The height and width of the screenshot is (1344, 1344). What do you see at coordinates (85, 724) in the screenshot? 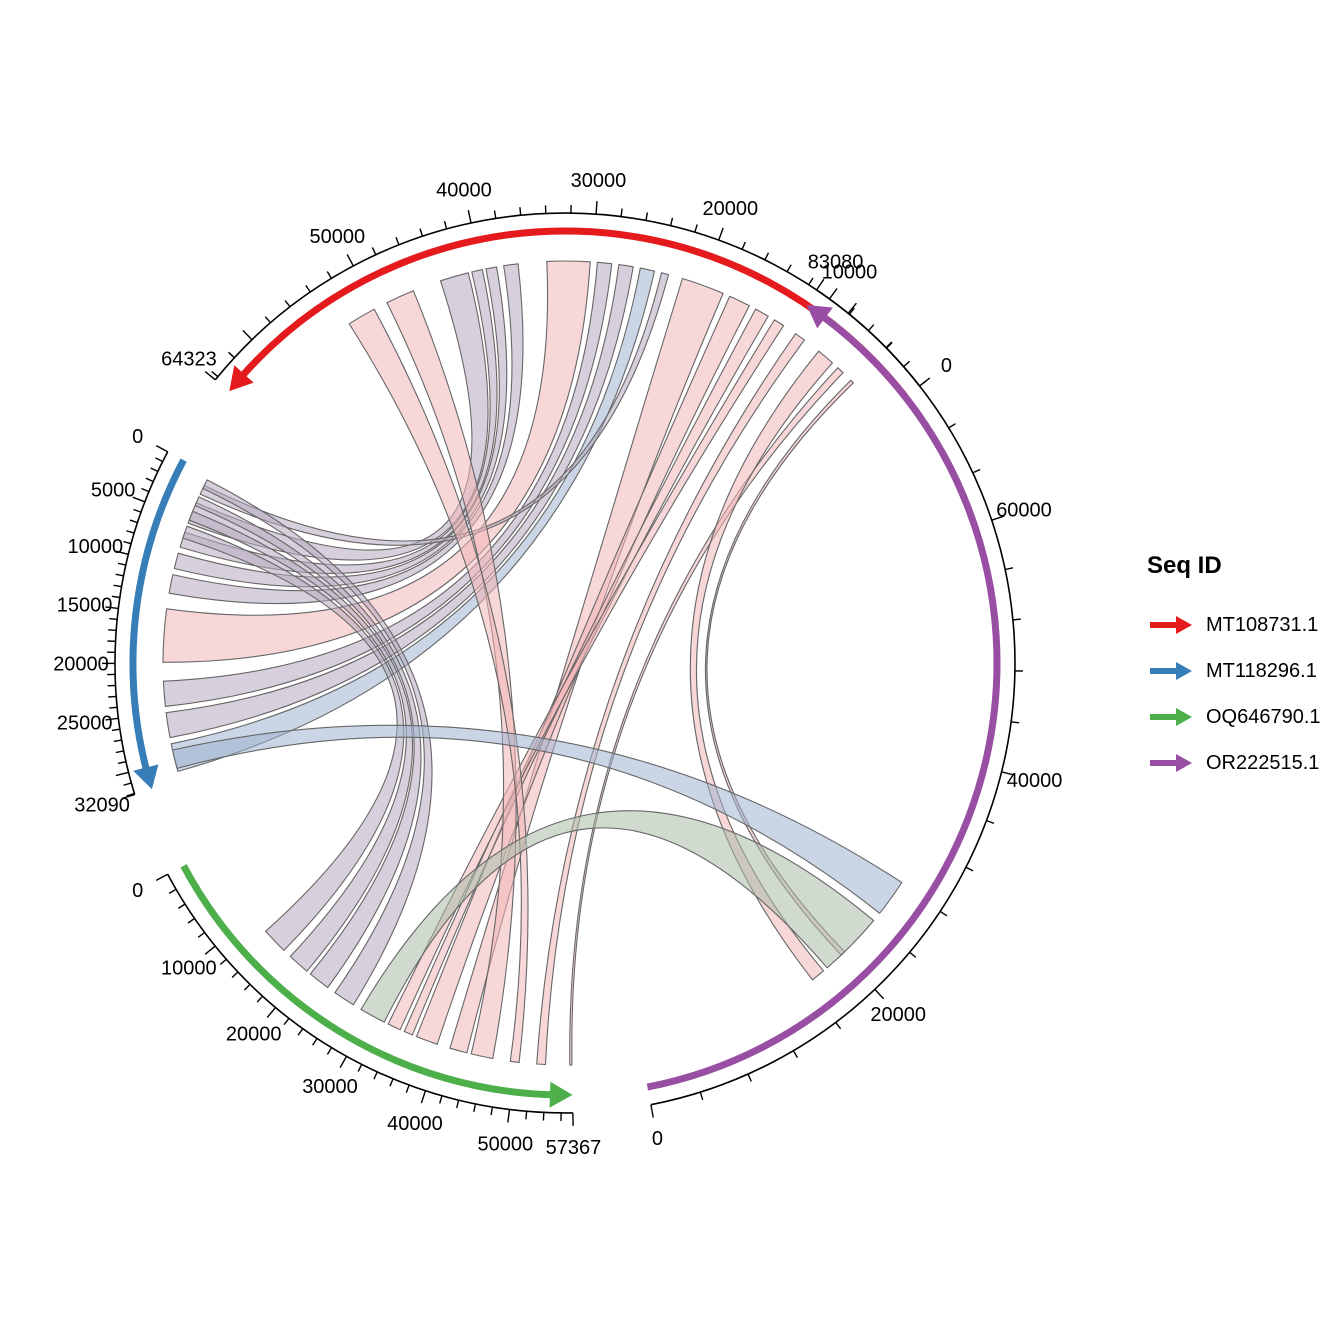
I see `tick-label: 25000` at bounding box center [85, 724].